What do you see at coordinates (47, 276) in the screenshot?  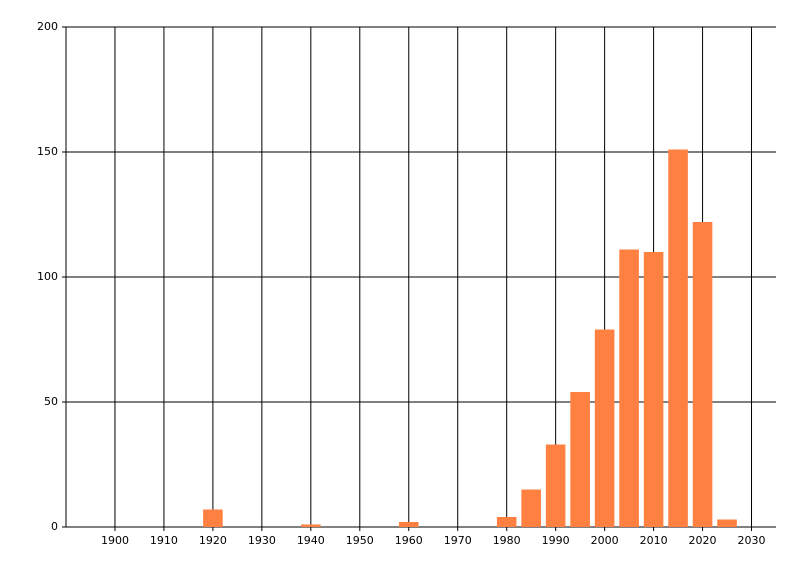 I see `y-tick-label: 100` at bounding box center [47, 276].